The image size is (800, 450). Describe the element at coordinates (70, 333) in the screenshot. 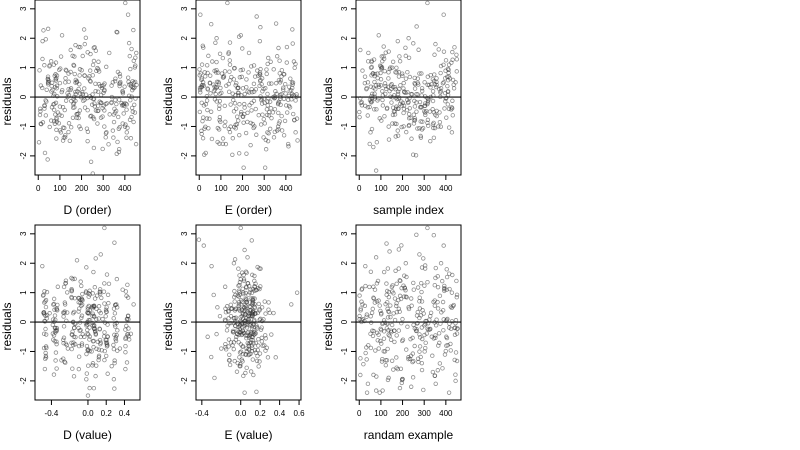

I see `scatter-panel-4: -0.4 0.0 0.2 0.4 -2 -1 0 1 2 3 D (value) residuals` at that location.